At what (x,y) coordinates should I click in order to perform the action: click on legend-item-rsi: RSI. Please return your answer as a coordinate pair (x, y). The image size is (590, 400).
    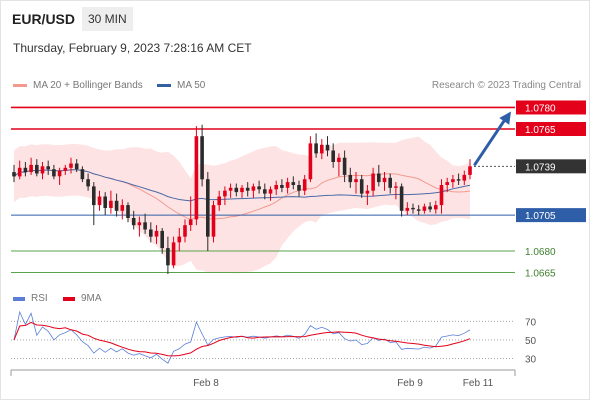
    Looking at the image, I should click on (30, 298).